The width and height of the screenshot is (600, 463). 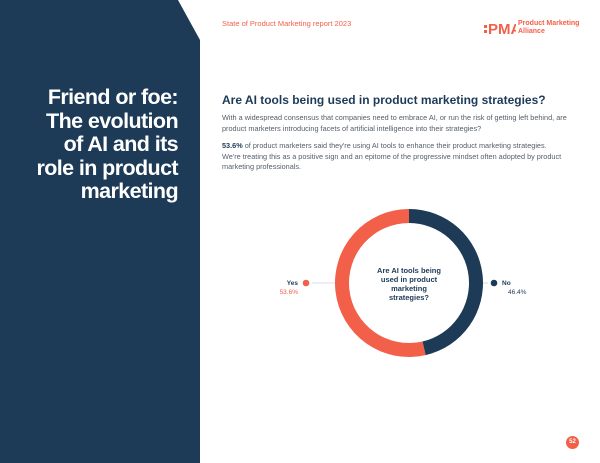 I want to click on report-title: State of Product Marketing report 2023, so click(x=287, y=23).